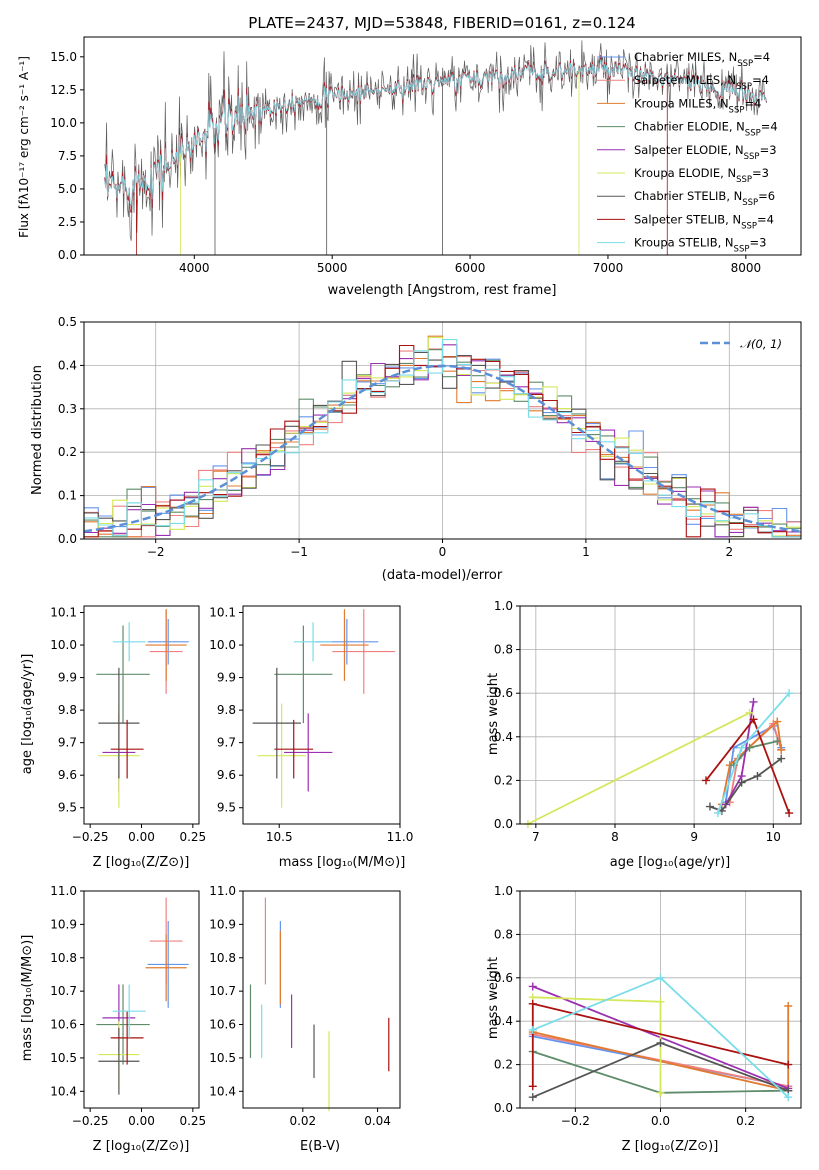  What do you see at coordinates (24, 147) in the screenshot?
I see `spectrum-ylabel: Flux [fλ10⁻¹⁷ erg cm⁻² s⁻¹ A⁻¹]` at bounding box center [24, 147].